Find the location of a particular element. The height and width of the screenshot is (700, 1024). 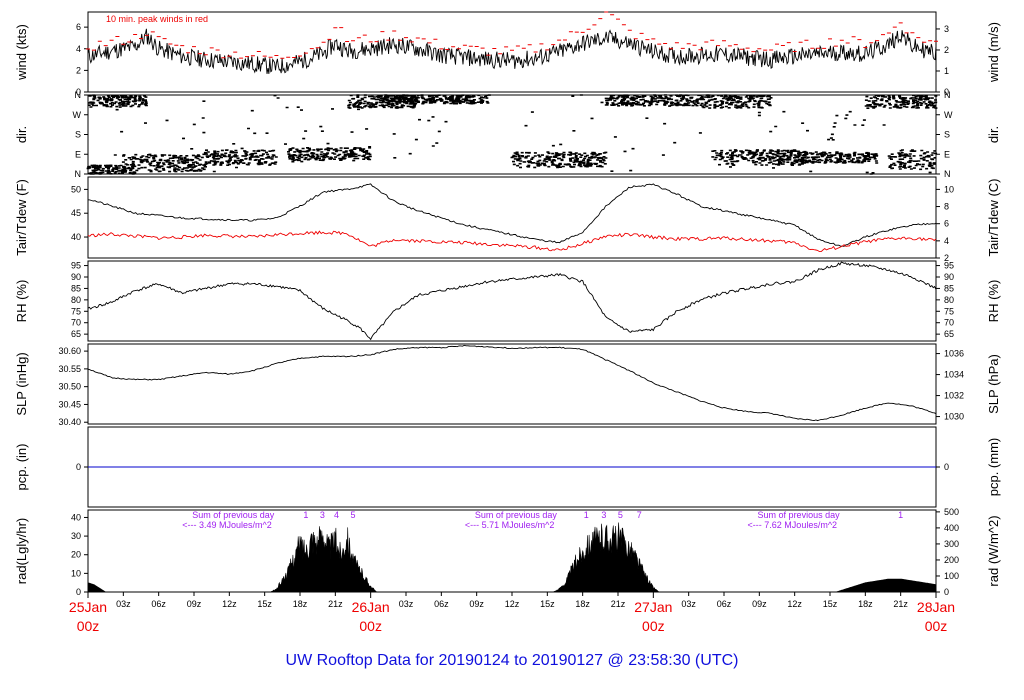

y-tick-label-right: 1030 is located at coordinates (954, 417).